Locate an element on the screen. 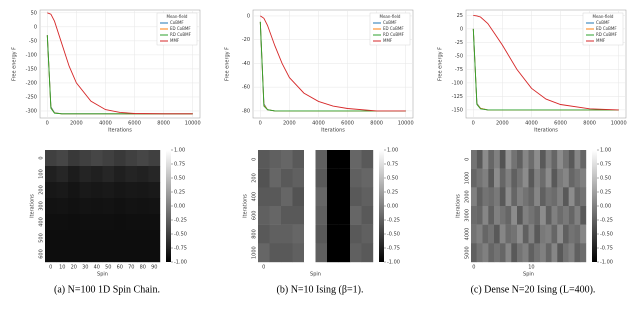 The width and height of the screenshot is (640, 312). colorbar is located at coordinates (594, 206).